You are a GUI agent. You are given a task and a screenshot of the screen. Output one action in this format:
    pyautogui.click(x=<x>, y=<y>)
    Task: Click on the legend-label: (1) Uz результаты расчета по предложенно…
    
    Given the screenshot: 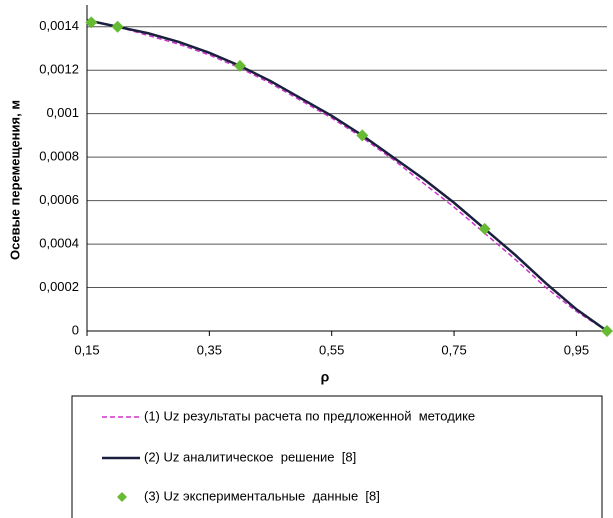 What is the action you would take?
    pyautogui.click(x=309, y=415)
    